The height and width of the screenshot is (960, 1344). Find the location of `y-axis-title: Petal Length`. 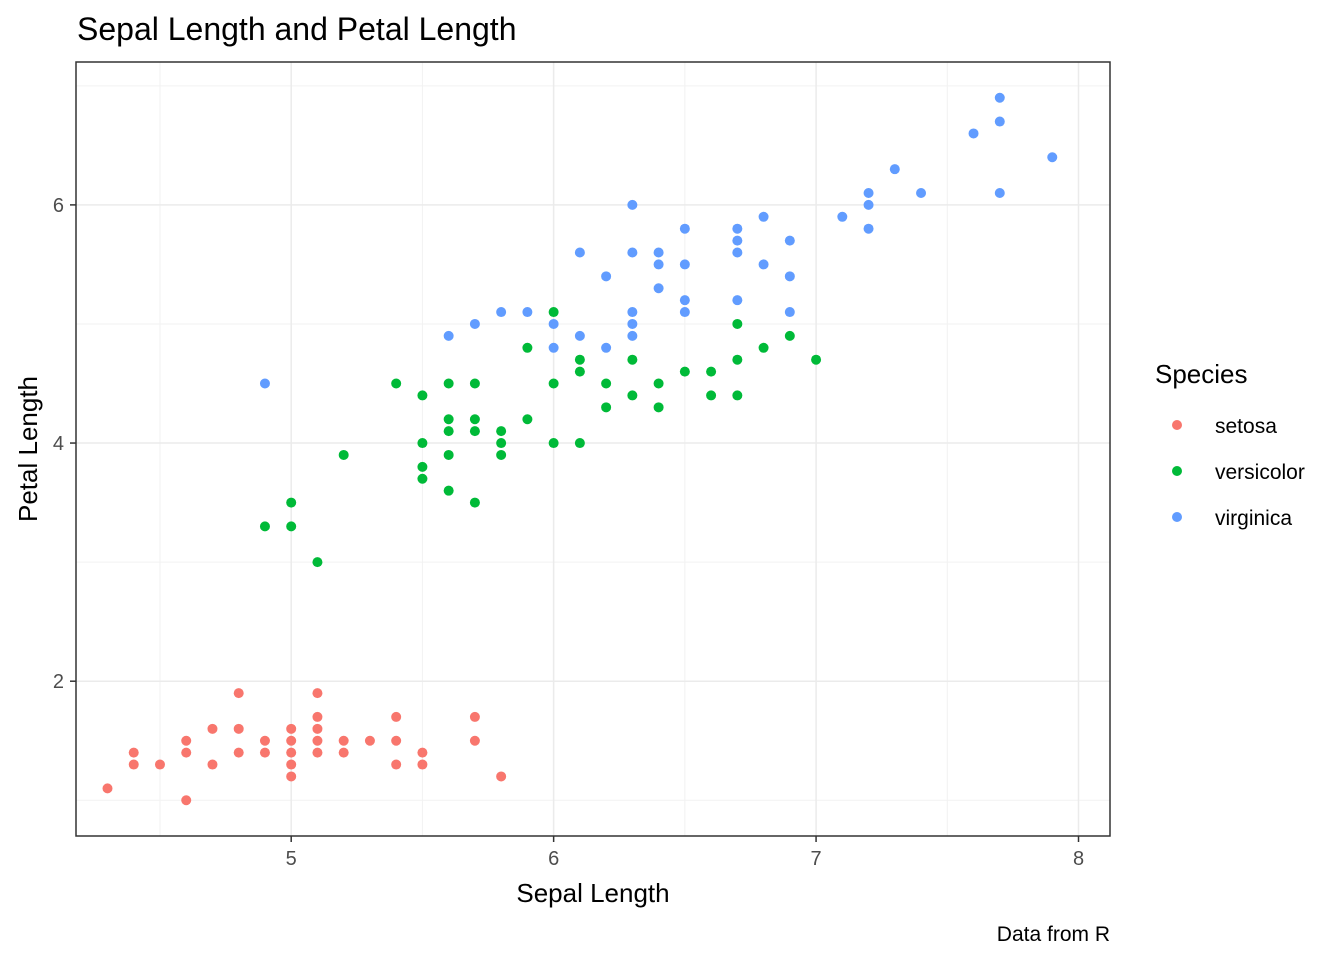

y-axis-title: Petal Length is located at coordinates (28, 449).